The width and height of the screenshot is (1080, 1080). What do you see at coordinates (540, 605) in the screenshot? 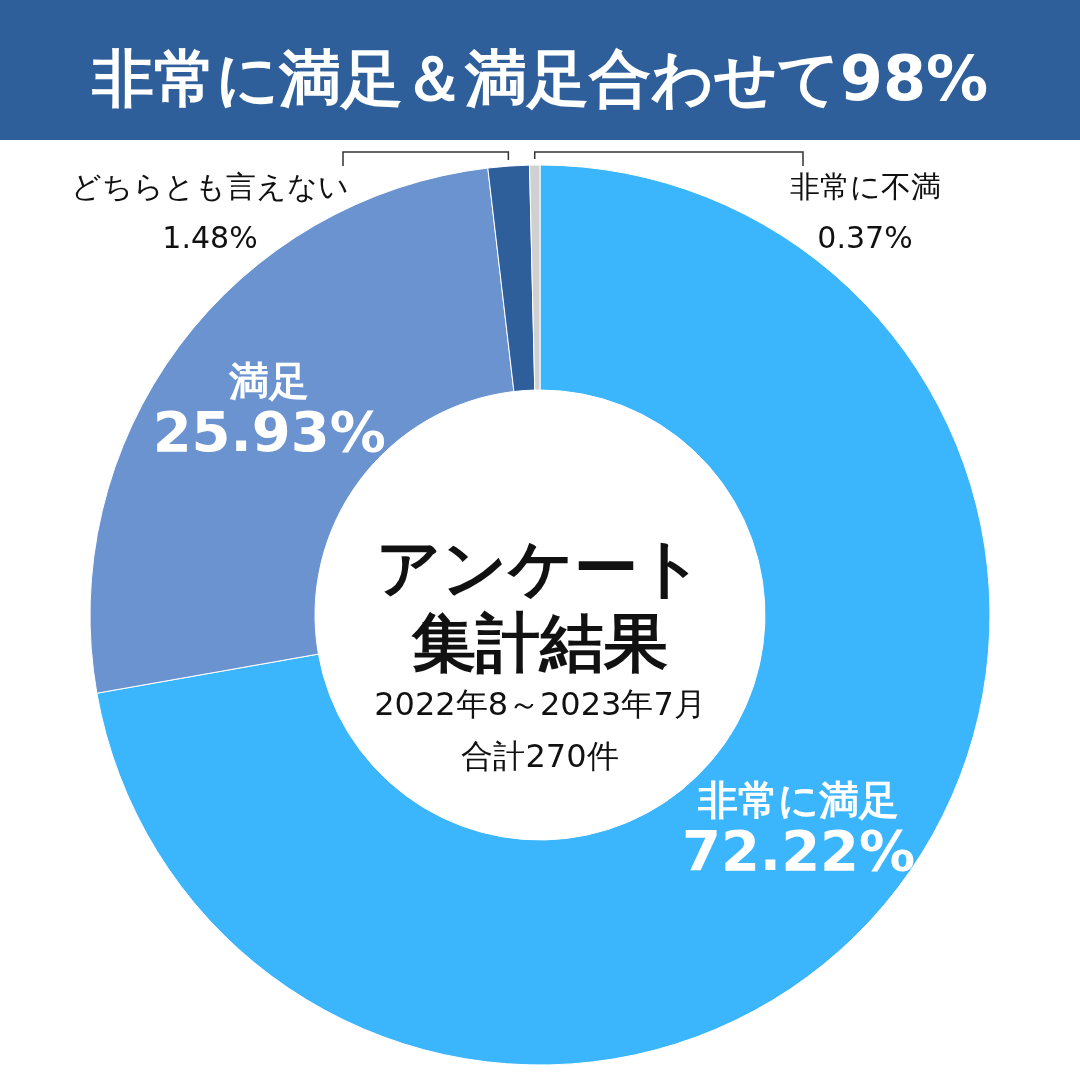
I see `text: アンケート集計結果` at bounding box center [540, 605].